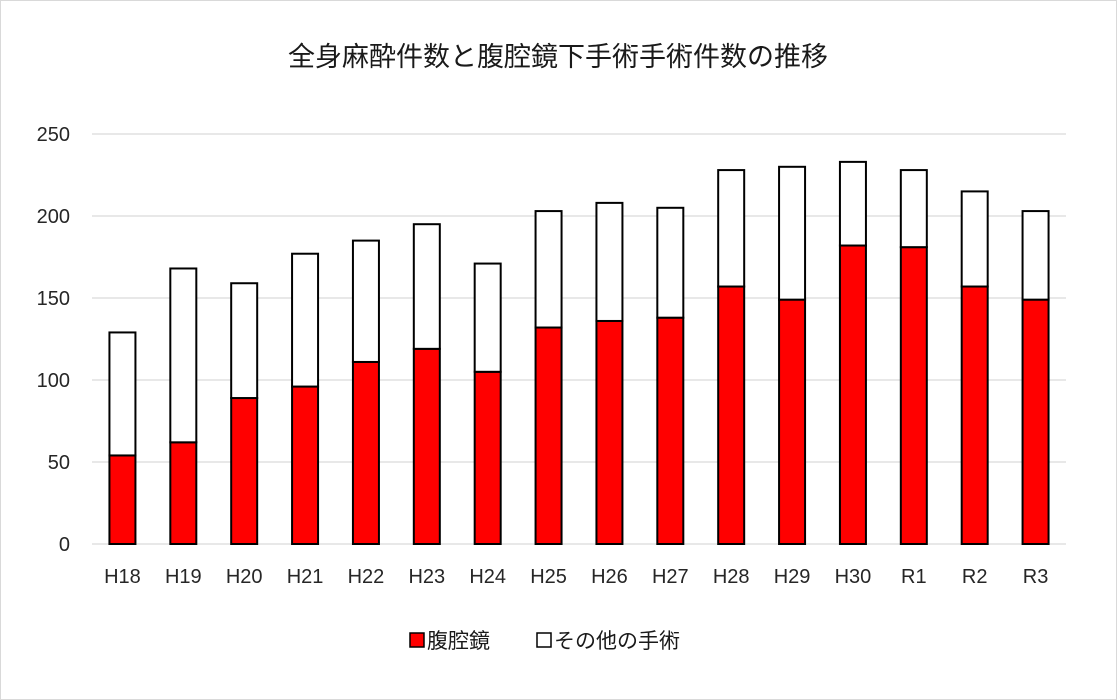 The image size is (1117, 700). What do you see at coordinates (122, 577) in the screenshot?
I see `x-tick-label: H18` at bounding box center [122, 577].